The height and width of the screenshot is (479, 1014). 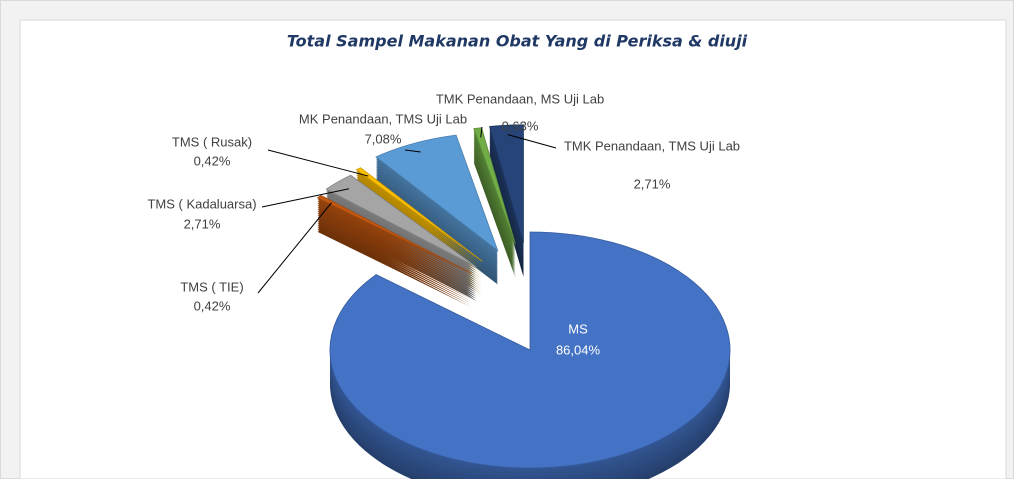 I want to click on data-label-value: 0,63%, so click(x=520, y=125).